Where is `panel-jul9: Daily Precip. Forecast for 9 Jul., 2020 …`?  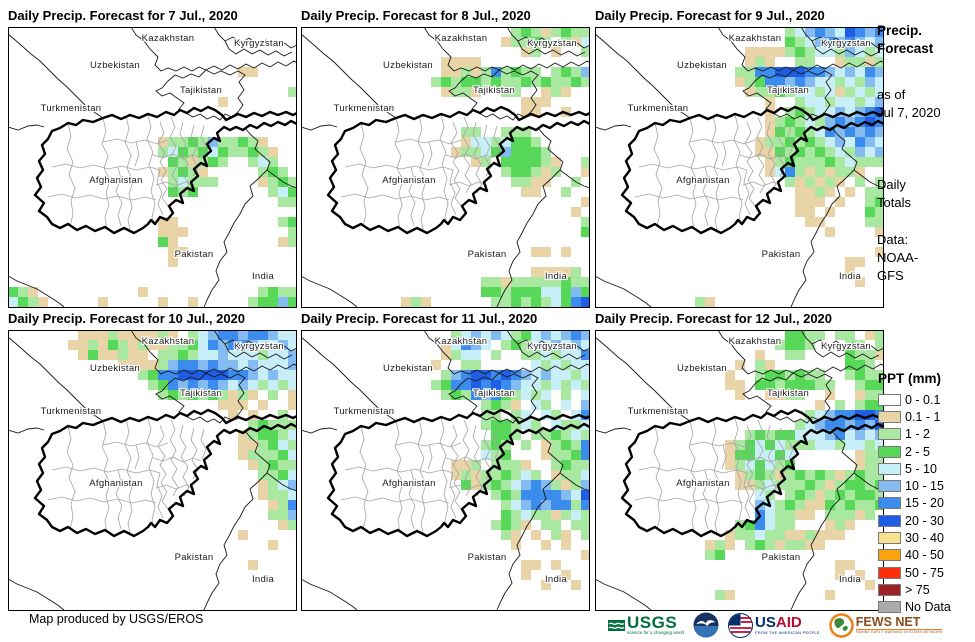
panel-jul9: Daily Precip. Forecast for 9 Jul., 2020 … is located at coordinates (739, 157).